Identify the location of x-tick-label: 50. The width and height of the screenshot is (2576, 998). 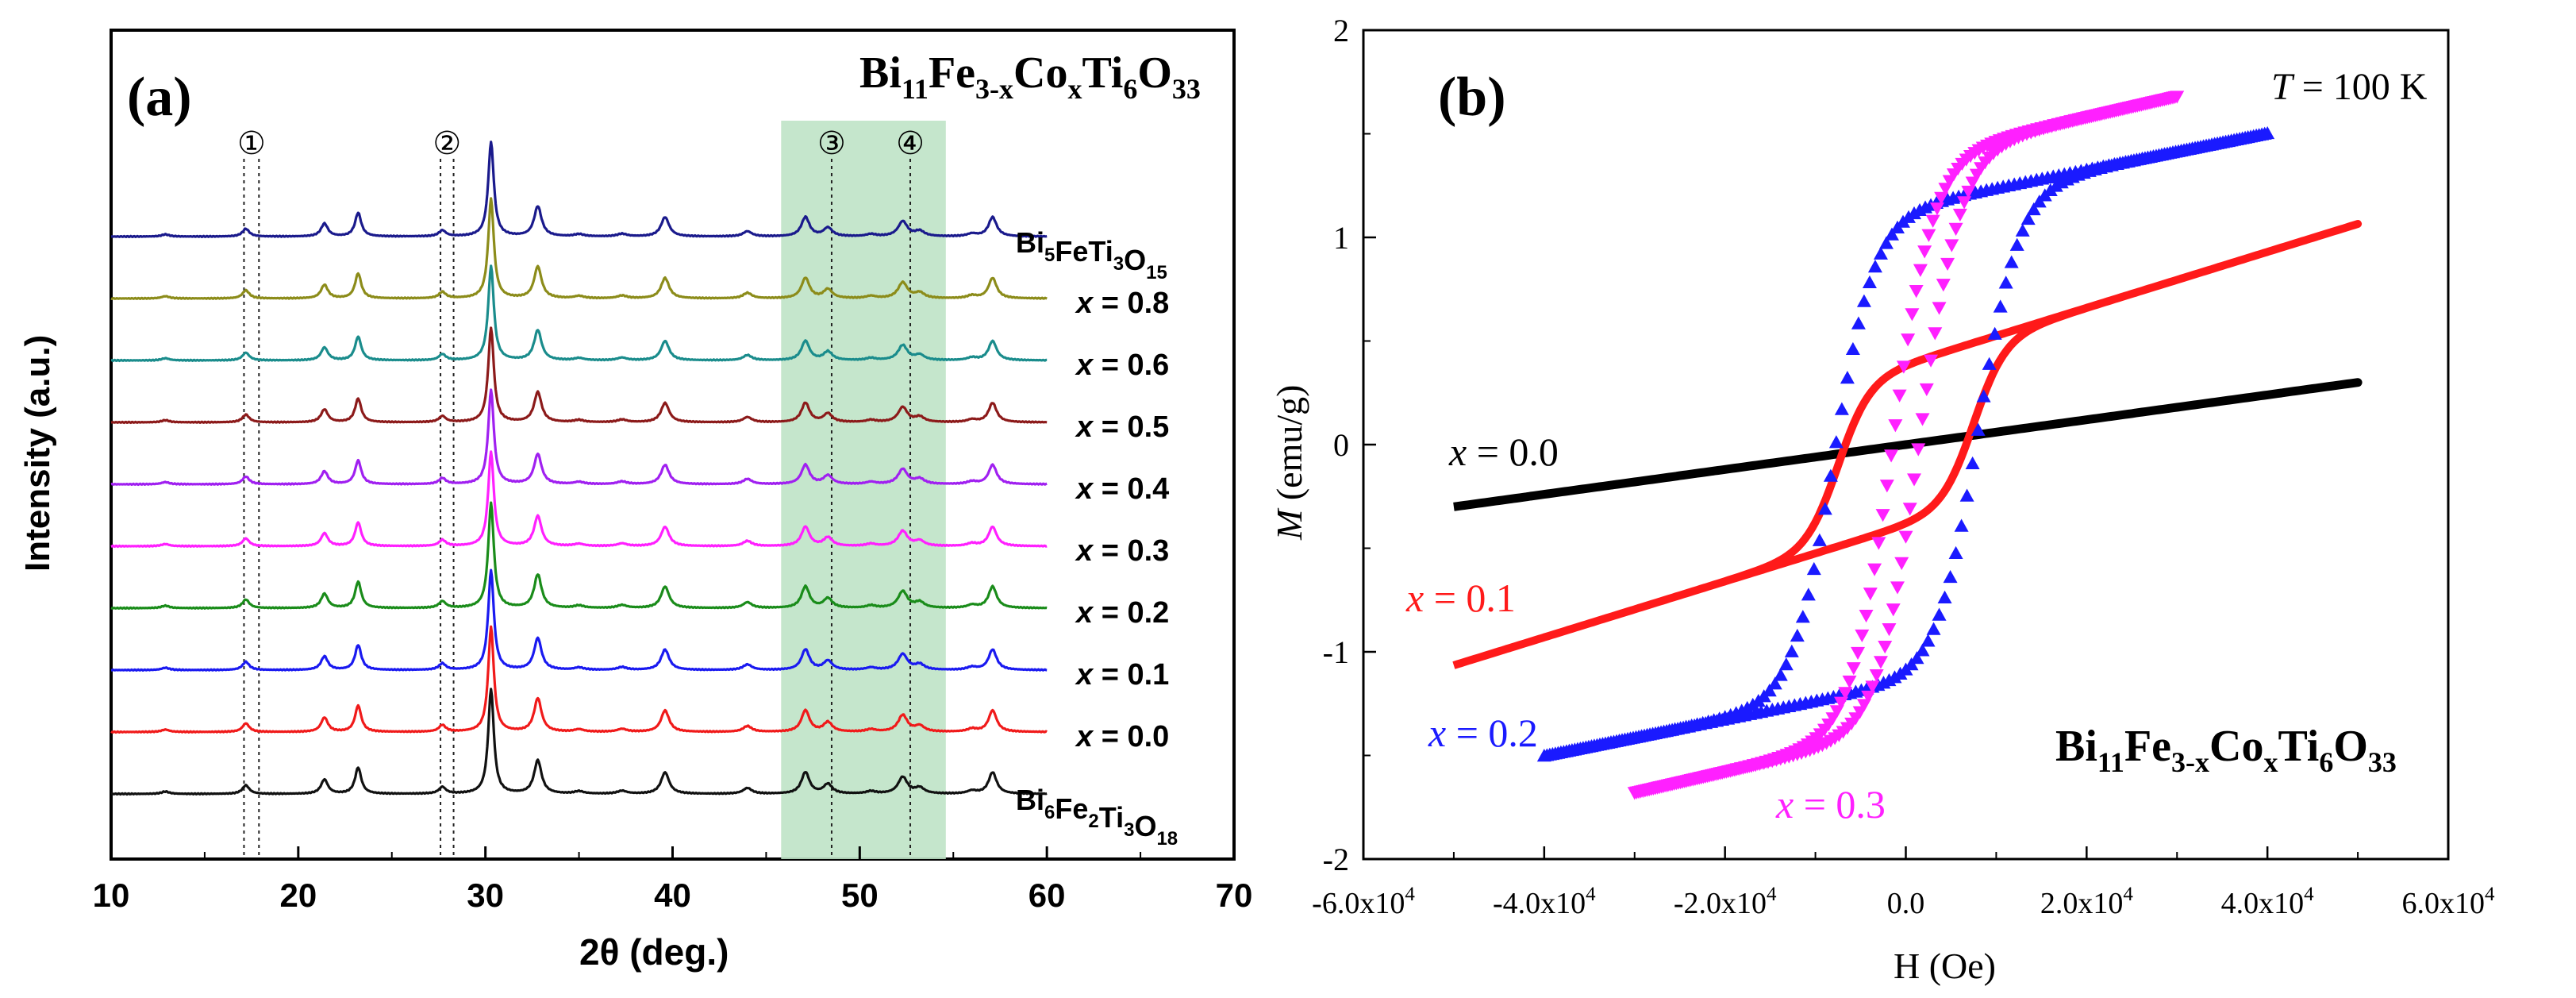
(860, 895).